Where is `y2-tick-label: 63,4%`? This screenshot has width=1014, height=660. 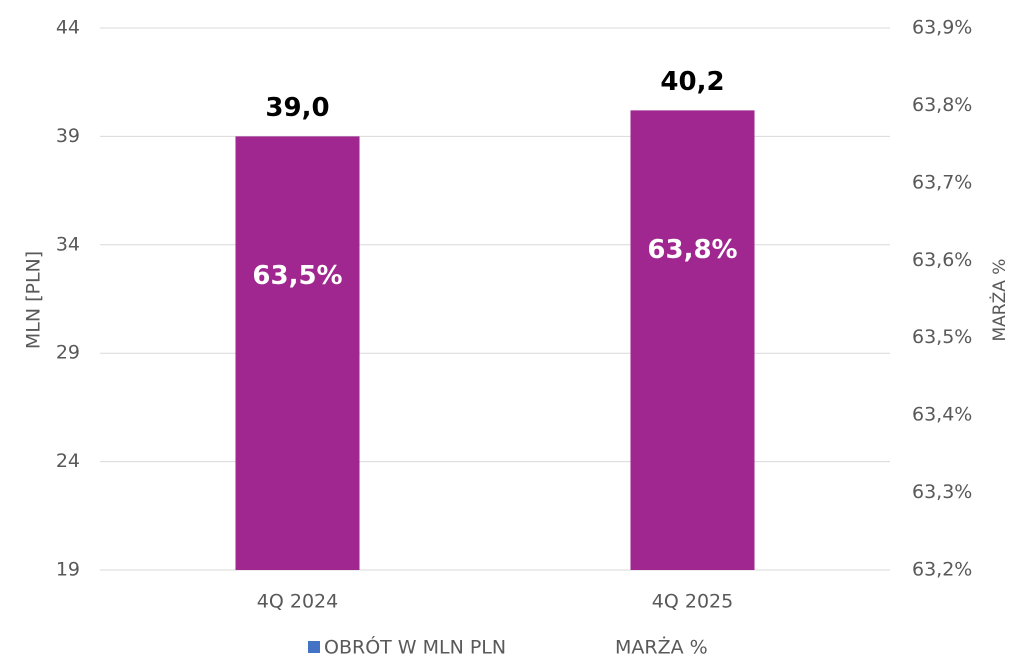
y2-tick-label: 63,4% is located at coordinates (942, 415).